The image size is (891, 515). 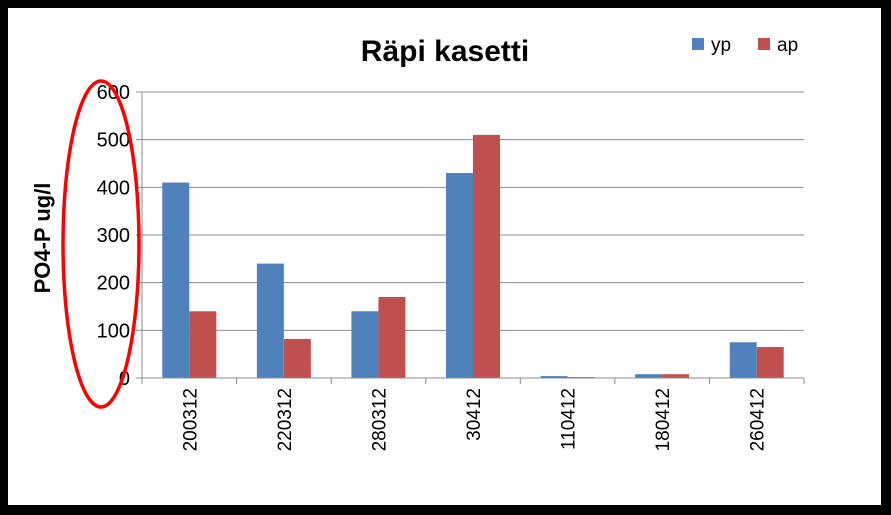 What do you see at coordinates (474, 414) in the screenshot?
I see `x-tick-label: 30412` at bounding box center [474, 414].